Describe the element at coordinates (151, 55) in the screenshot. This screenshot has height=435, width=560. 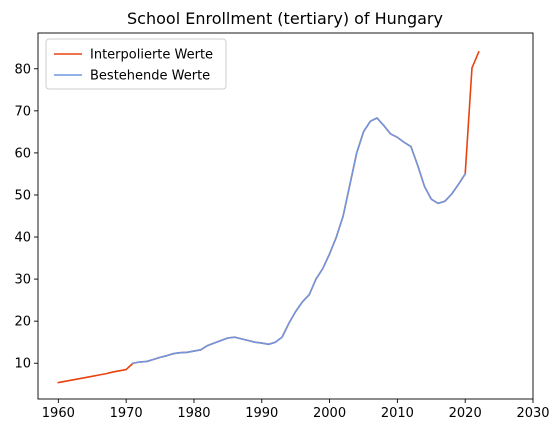
I see `legend-label-0: Interpolierte Werte` at that location.